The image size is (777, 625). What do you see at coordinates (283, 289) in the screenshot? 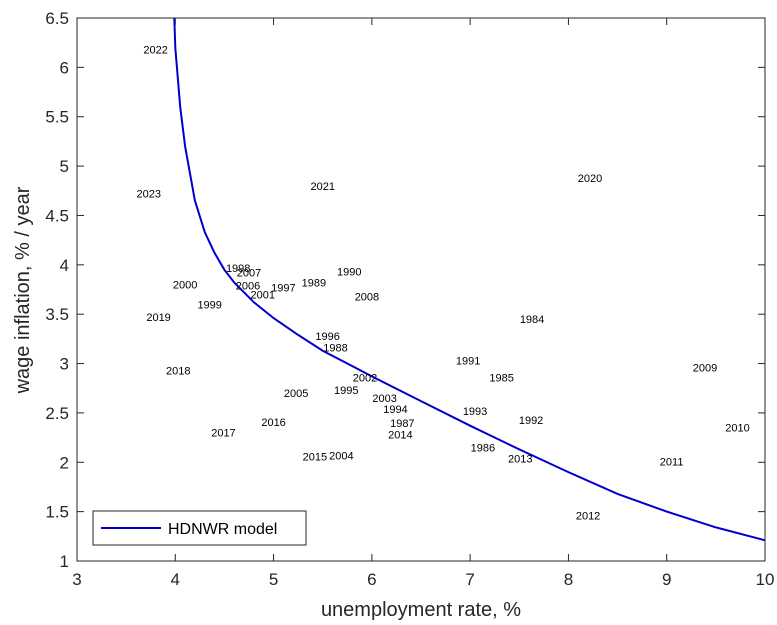
I see `point-label-1997: 1997` at bounding box center [283, 289].